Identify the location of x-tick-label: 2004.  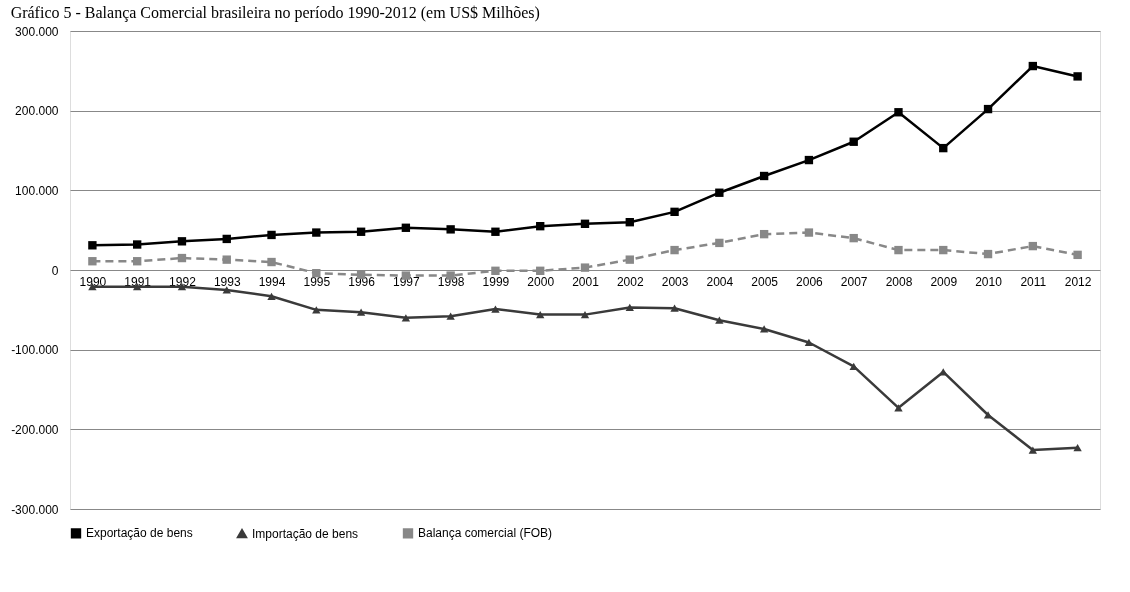
(720, 281).